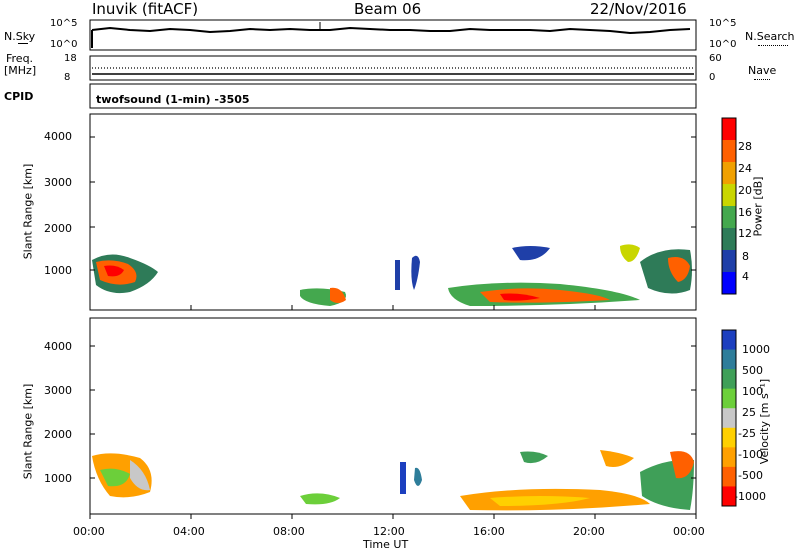 The height and width of the screenshot is (554, 800). I want to click on freq-panel-frame, so click(393, 68).